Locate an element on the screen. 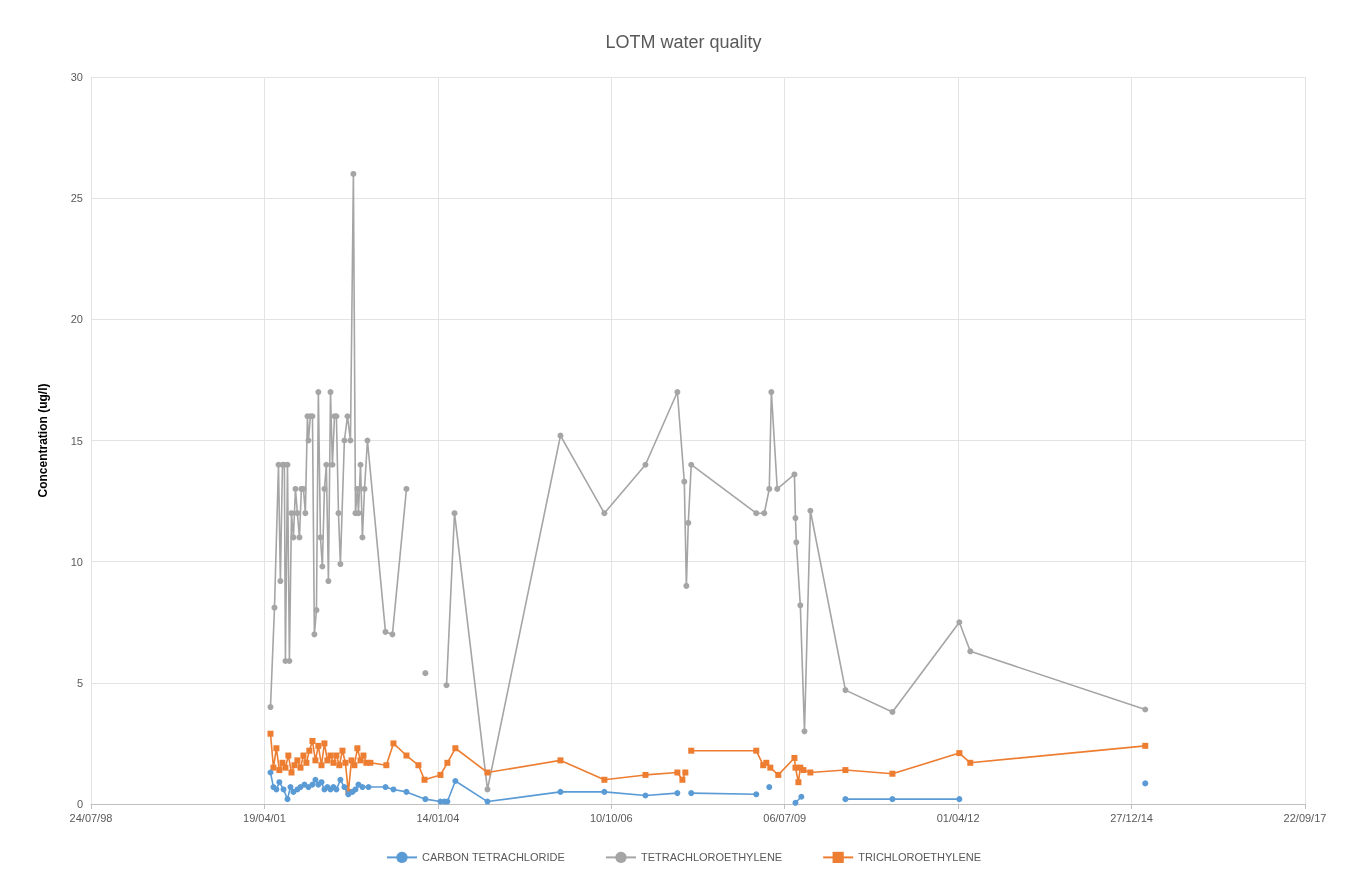 This screenshot has width=1367, height=880. x-tick-label: 01/04/12 is located at coordinates (958, 817).